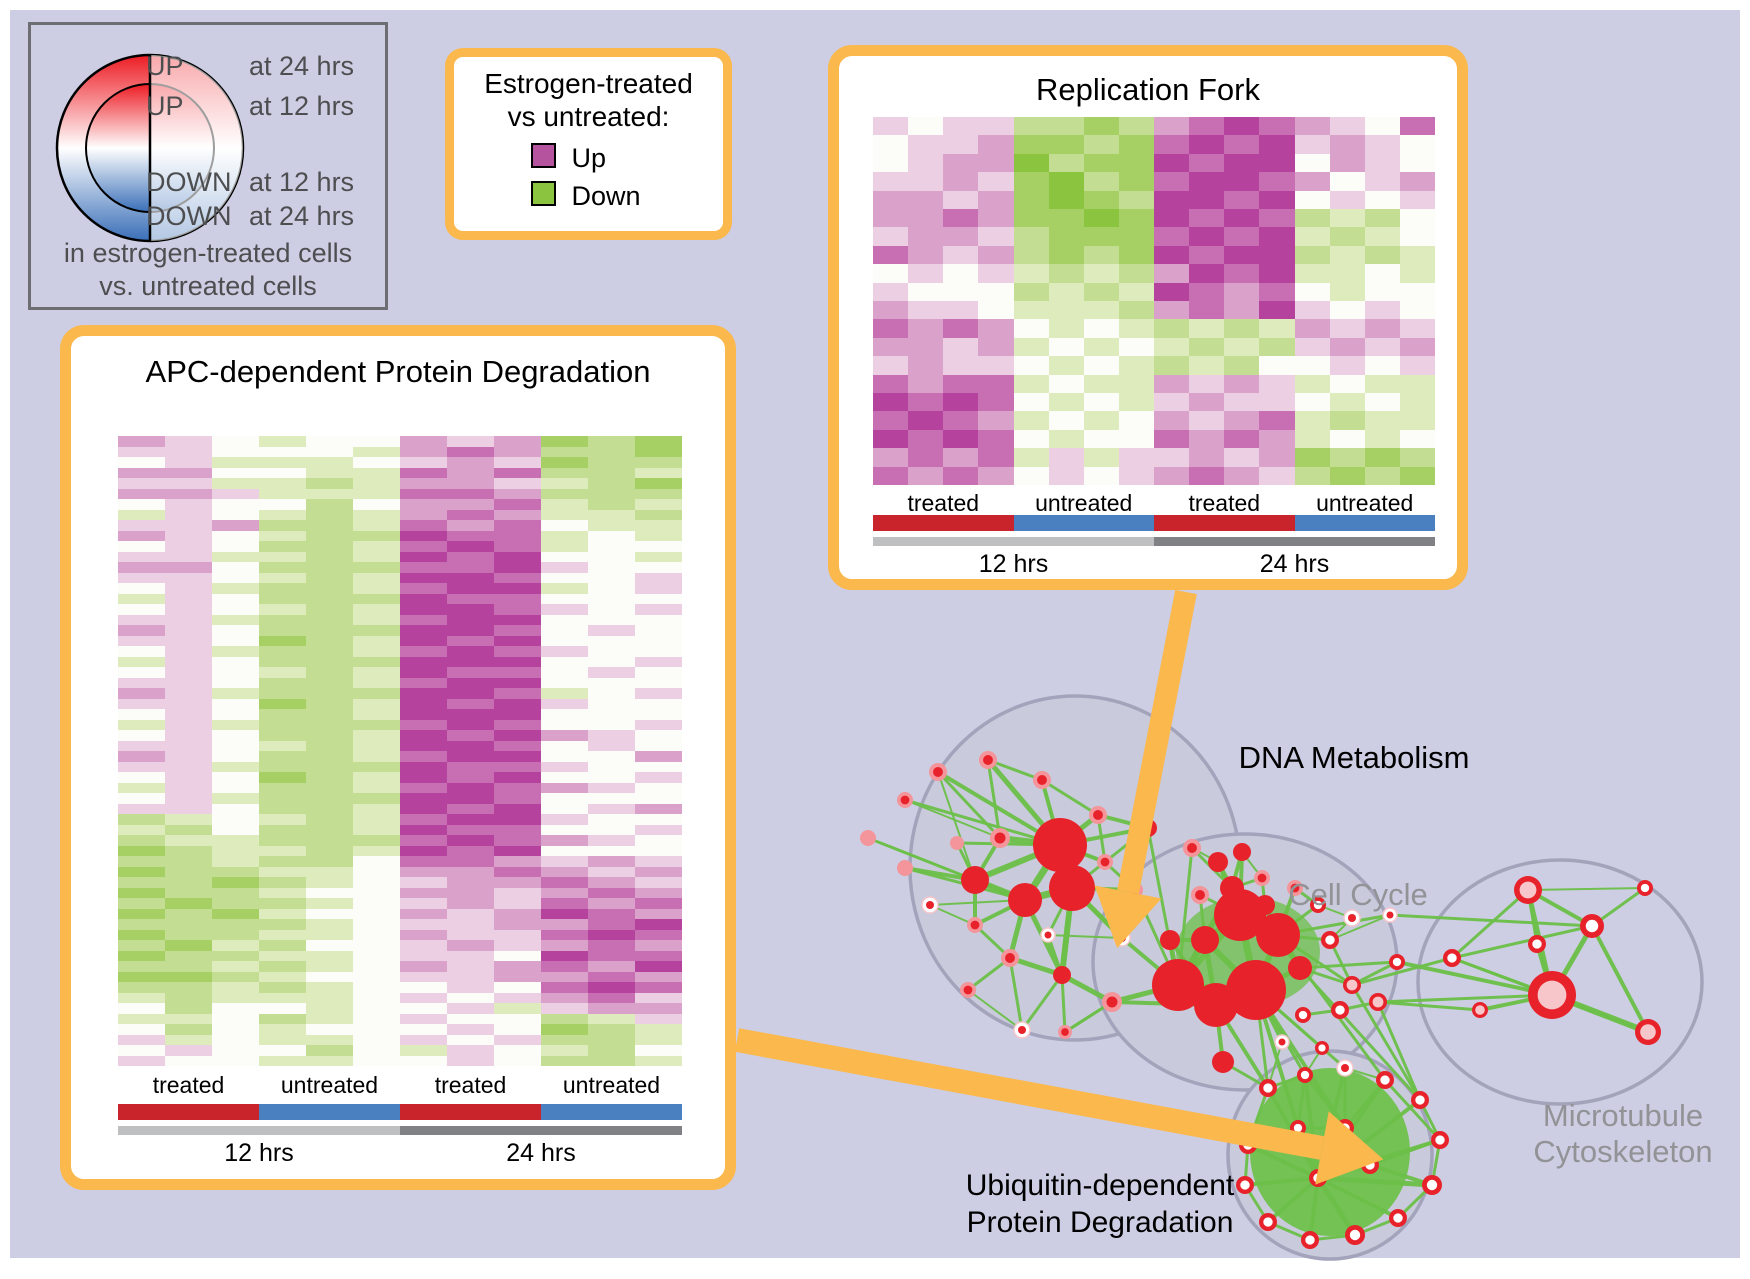 This screenshot has width=1750, height=1279. What do you see at coordinates (588, 83) in the screenshot?
I see `updown-legend-title-line1: Estrogen-treated` at bounding box center [588, 83].